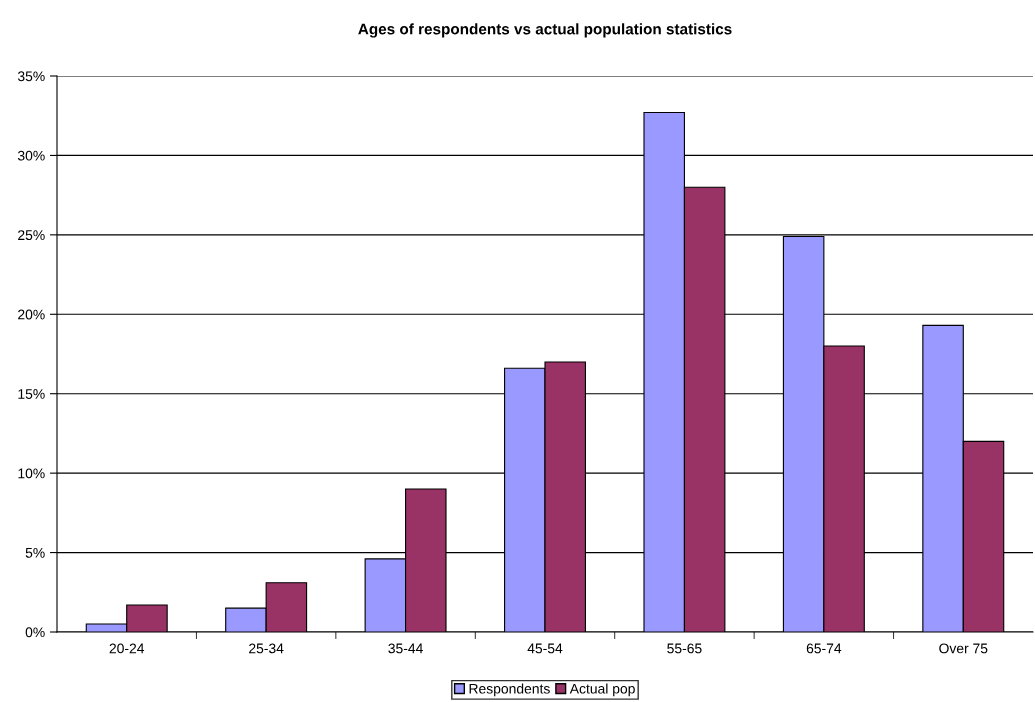 This screenshot has height=702, width=1035. What do you see at coordinates (31, 76) in the screenshot?
I see `y-tick-label: 35%` at bounding box center [31, 76].